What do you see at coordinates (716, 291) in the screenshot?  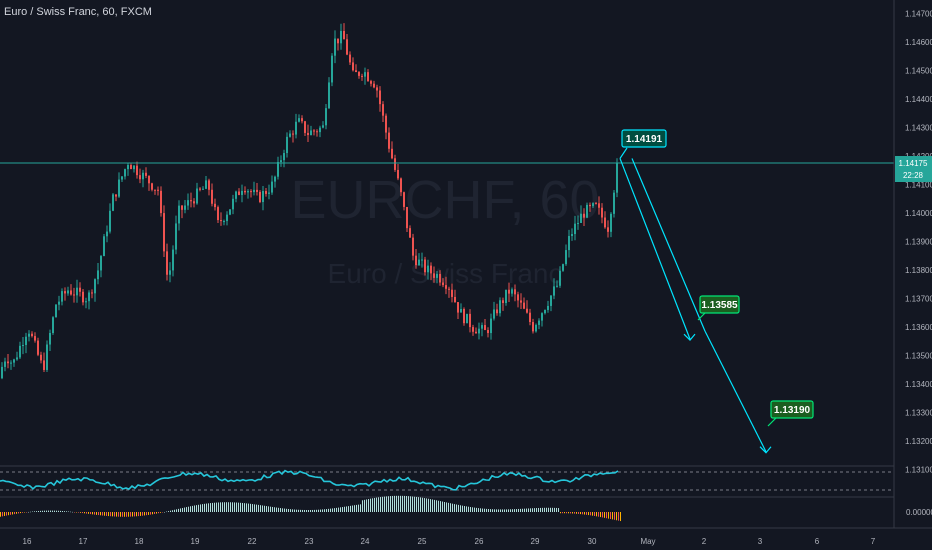 I see `projection-arrows: 1.14191 1.13585 1.13190` at bounding box center [716, 291].